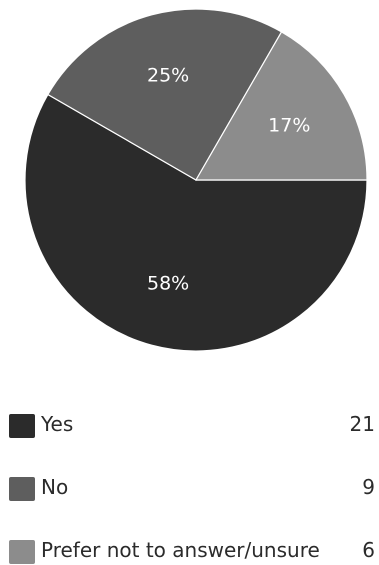 The height and width of the screenshot is (565, 379). What do you see at coordinates (57, 424) in the screenshot?
I see `legend-label-yes: Yes` at bounding box center [57, 424].